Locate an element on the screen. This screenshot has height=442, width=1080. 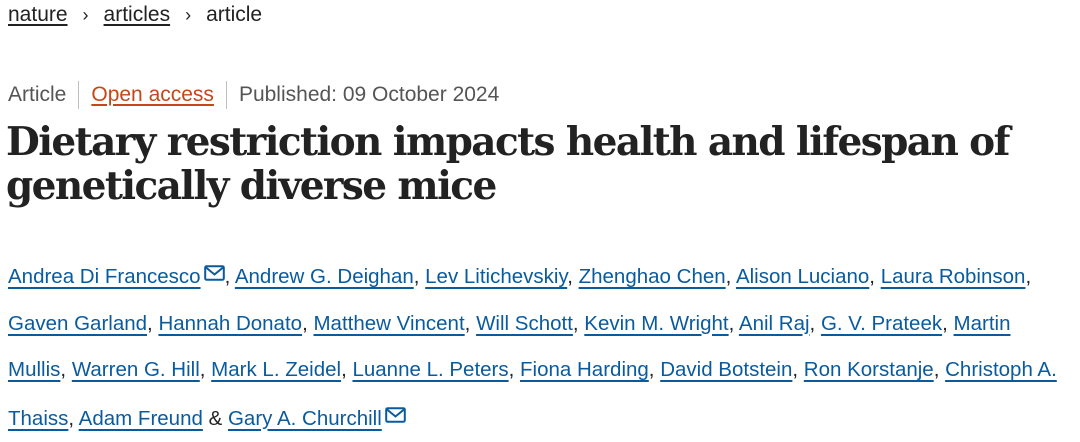
author-link: Mark L. Zeidel is located at coordinates (276, 369).